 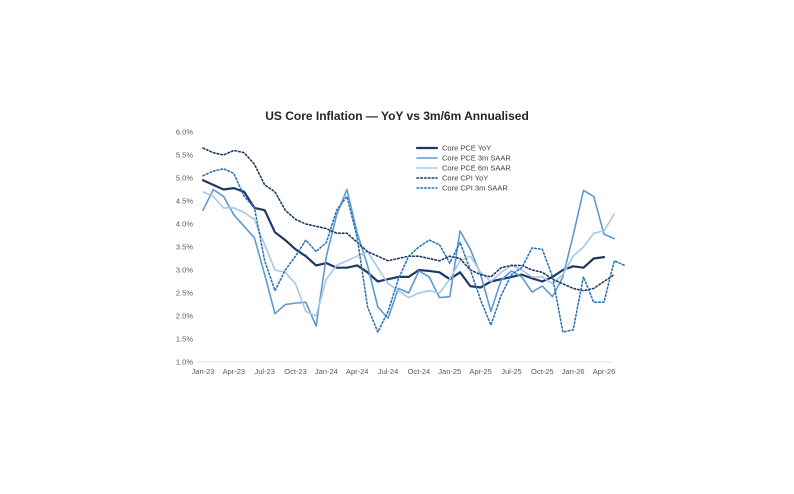 What do you see at coordinates (184, 293) in the screenshot?
I see `y-tick-label: 2.5%` at bounding box center [184, 293].